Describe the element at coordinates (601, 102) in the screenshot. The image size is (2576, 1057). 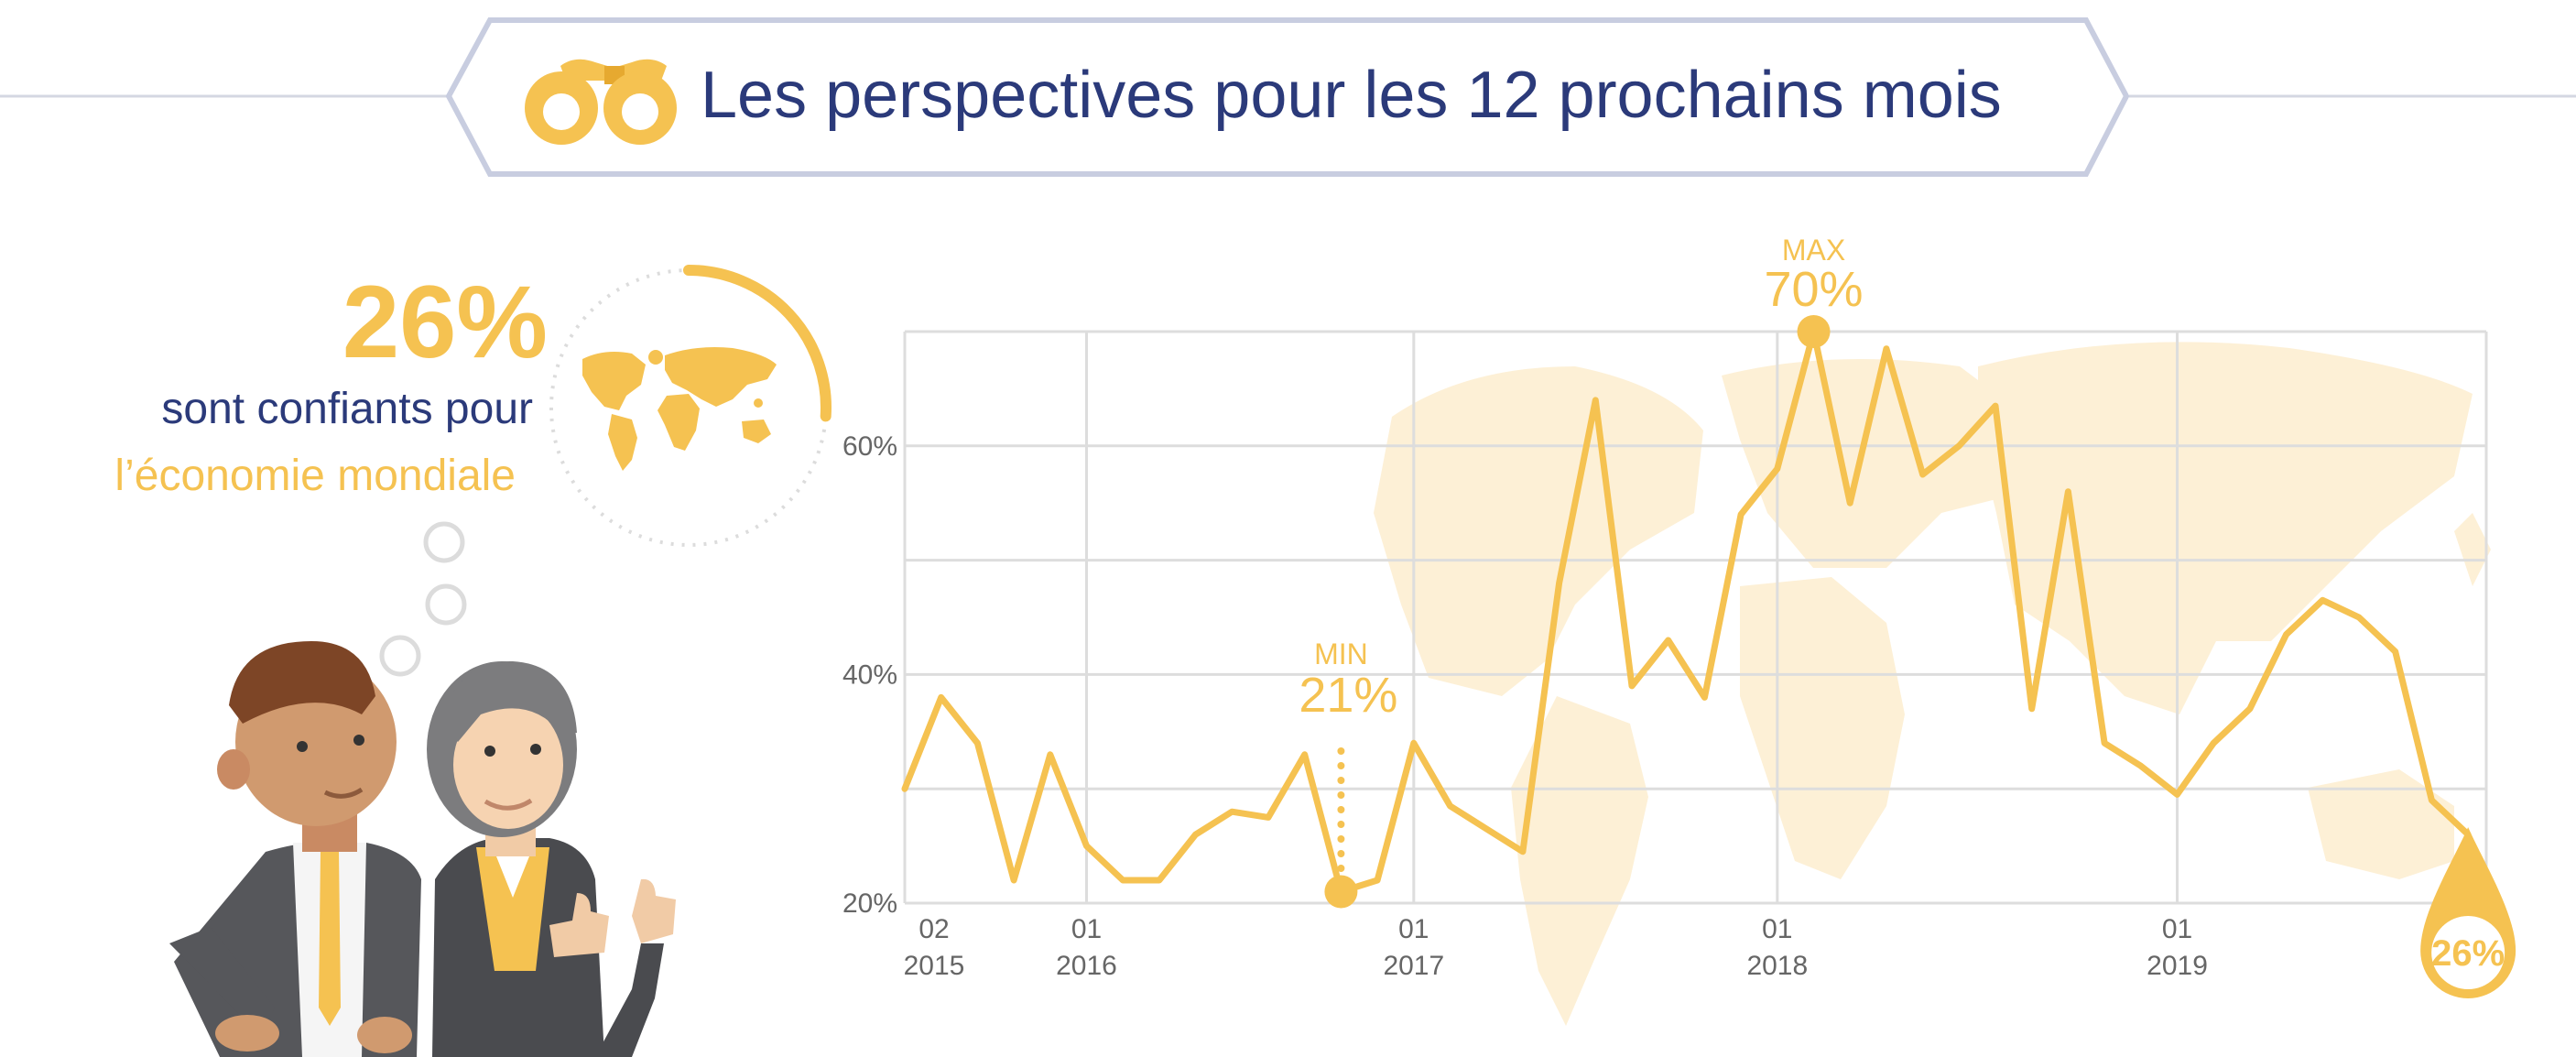
I see `binoculars-icon` at that location.